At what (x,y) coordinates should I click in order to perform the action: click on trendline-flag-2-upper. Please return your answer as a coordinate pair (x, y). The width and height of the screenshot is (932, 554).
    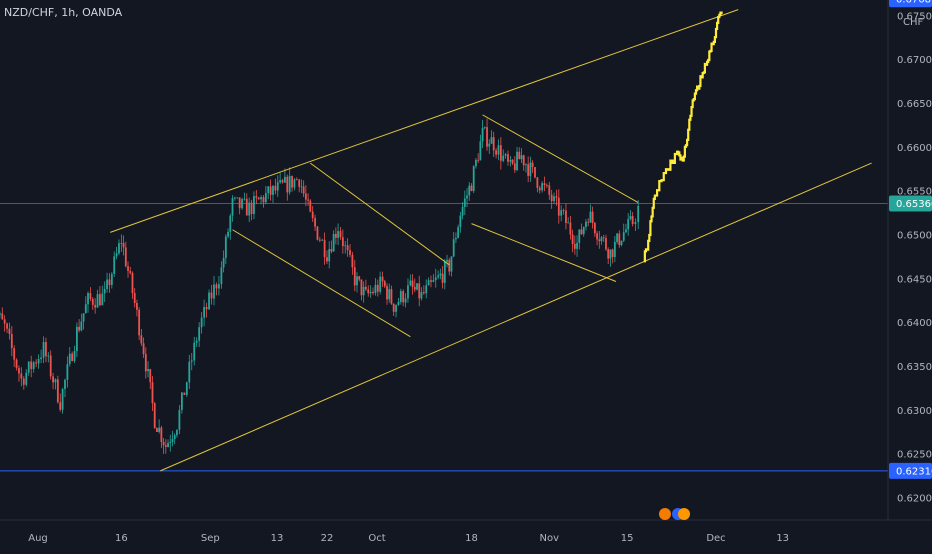
    Looking at the image, I should click on (560, 158).